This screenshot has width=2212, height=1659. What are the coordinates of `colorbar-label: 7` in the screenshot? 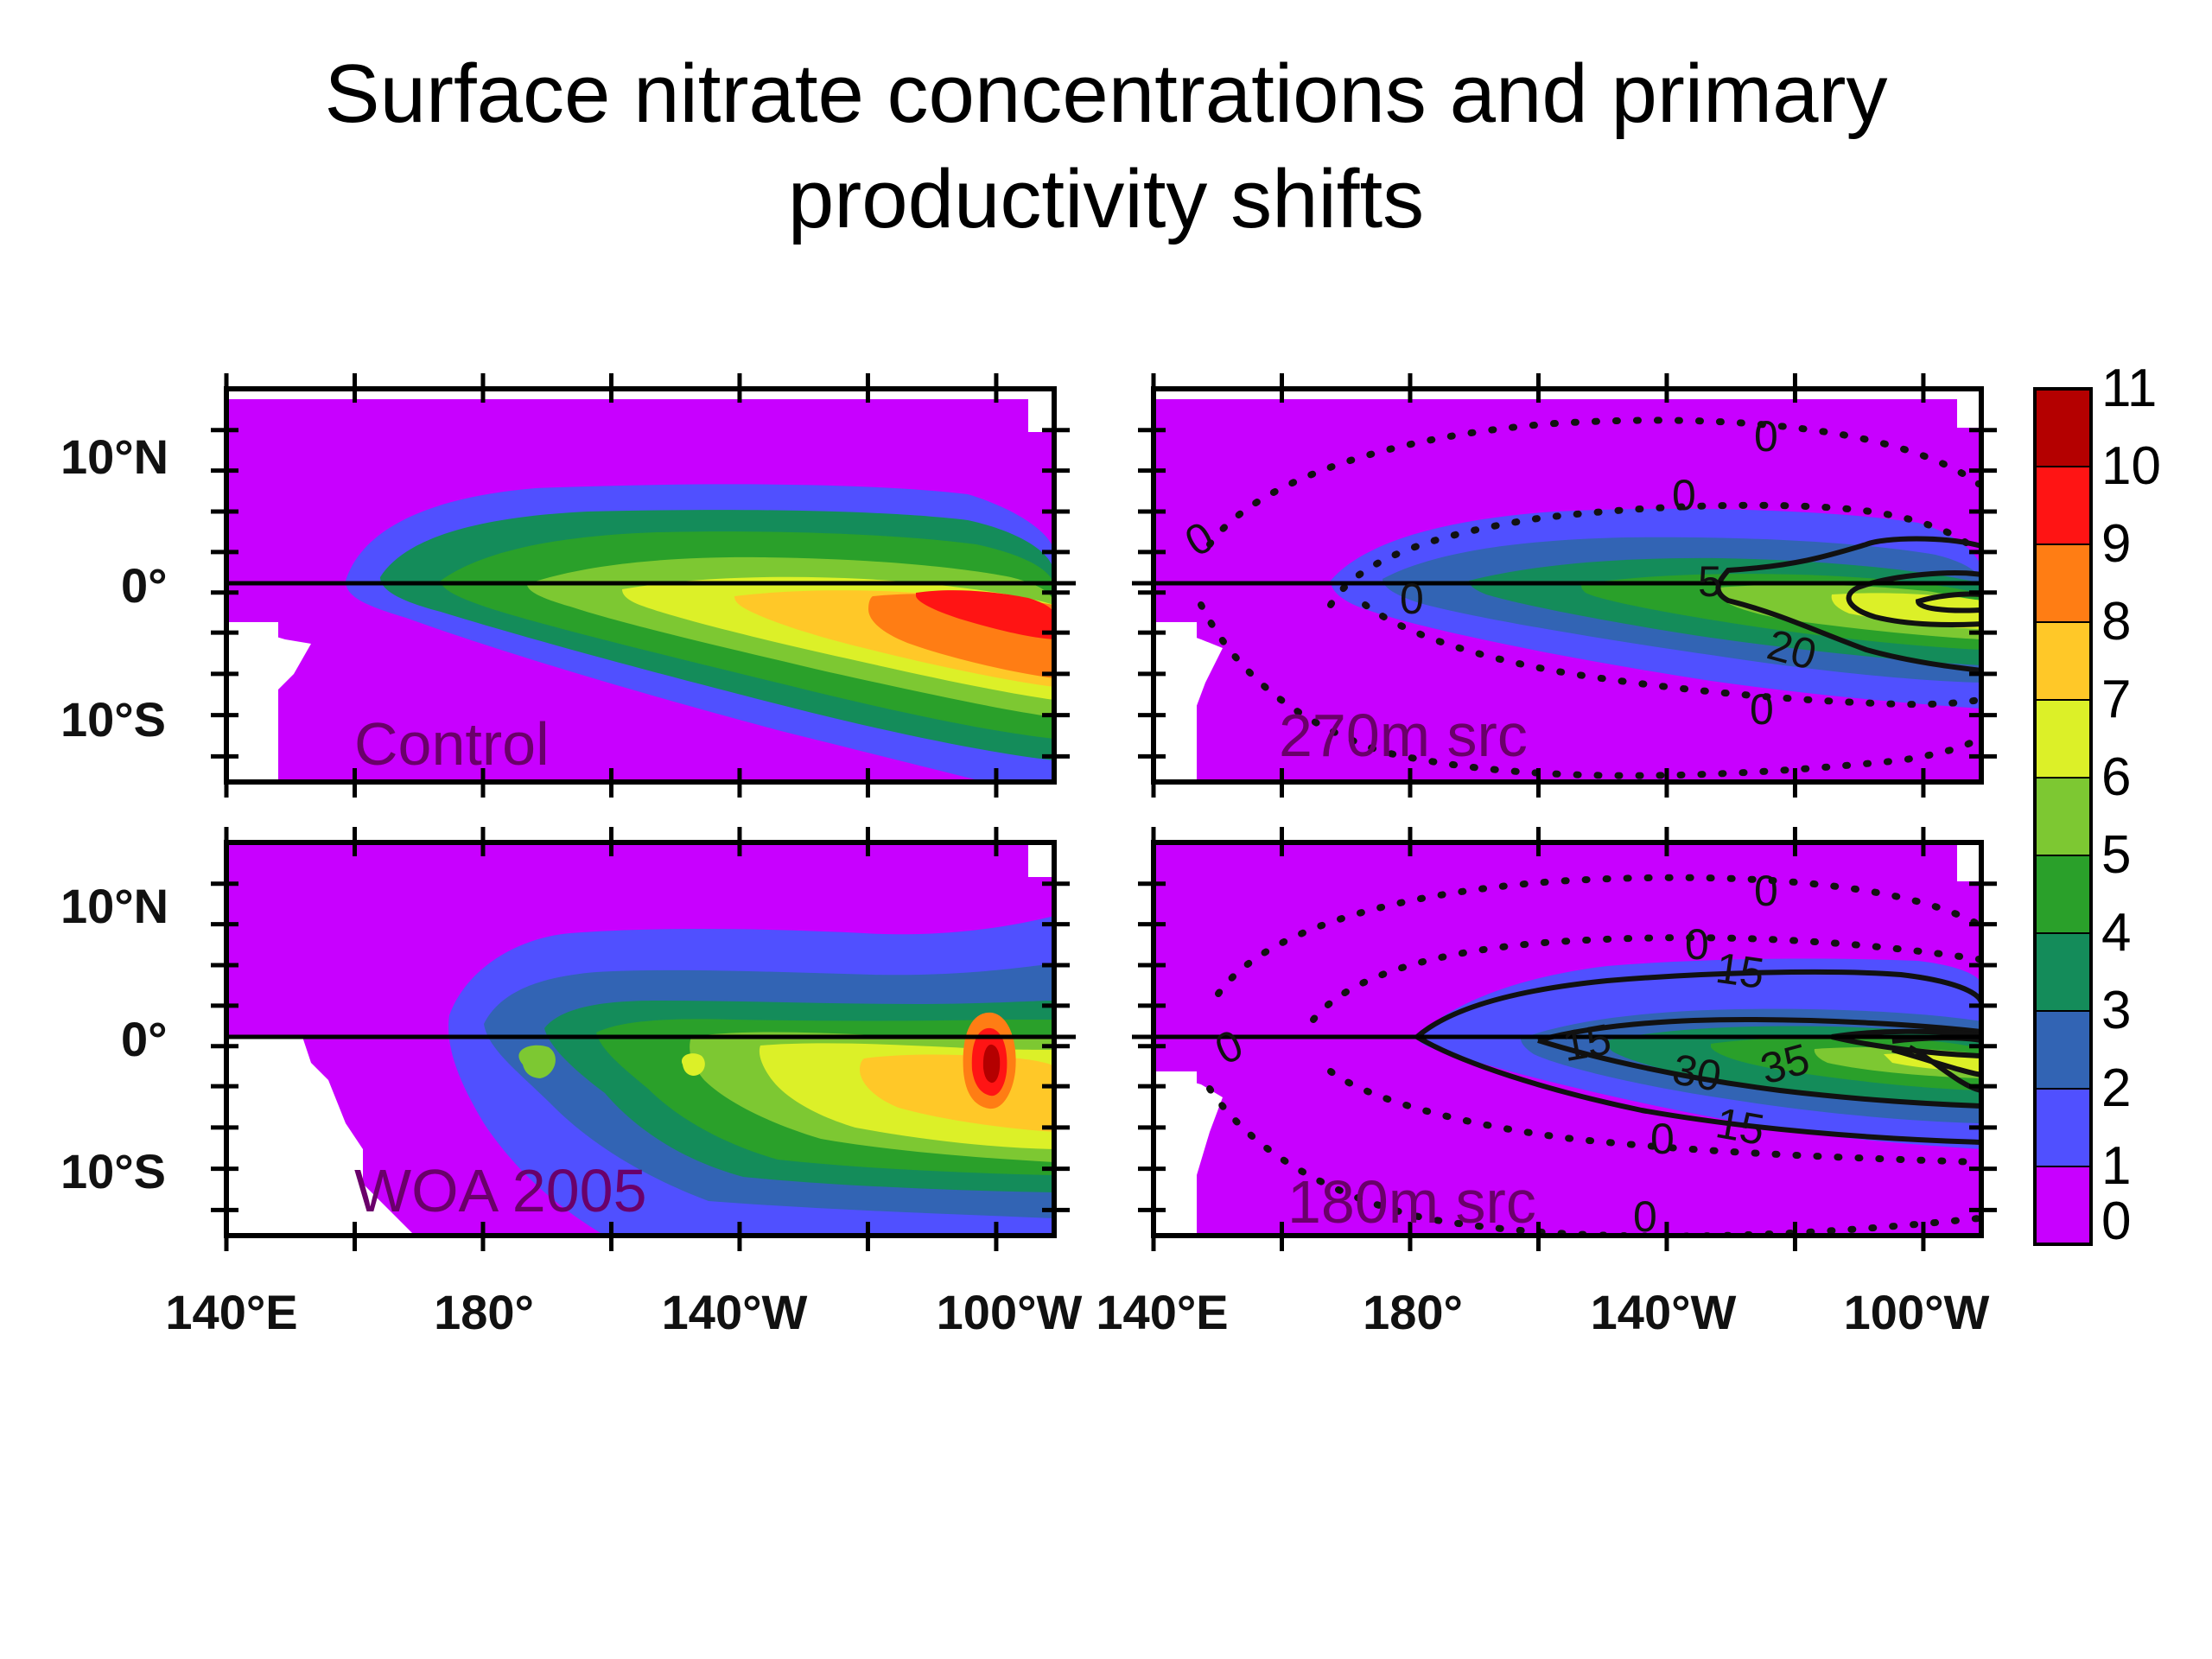 It's located at (2116, 699).